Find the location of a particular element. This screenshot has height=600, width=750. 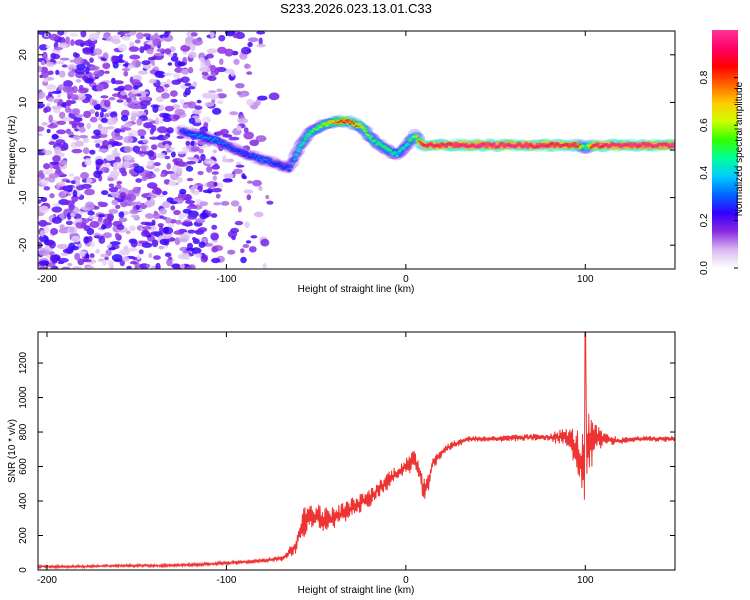

x-tick-label: -200 is located at coordinates (47, 279).